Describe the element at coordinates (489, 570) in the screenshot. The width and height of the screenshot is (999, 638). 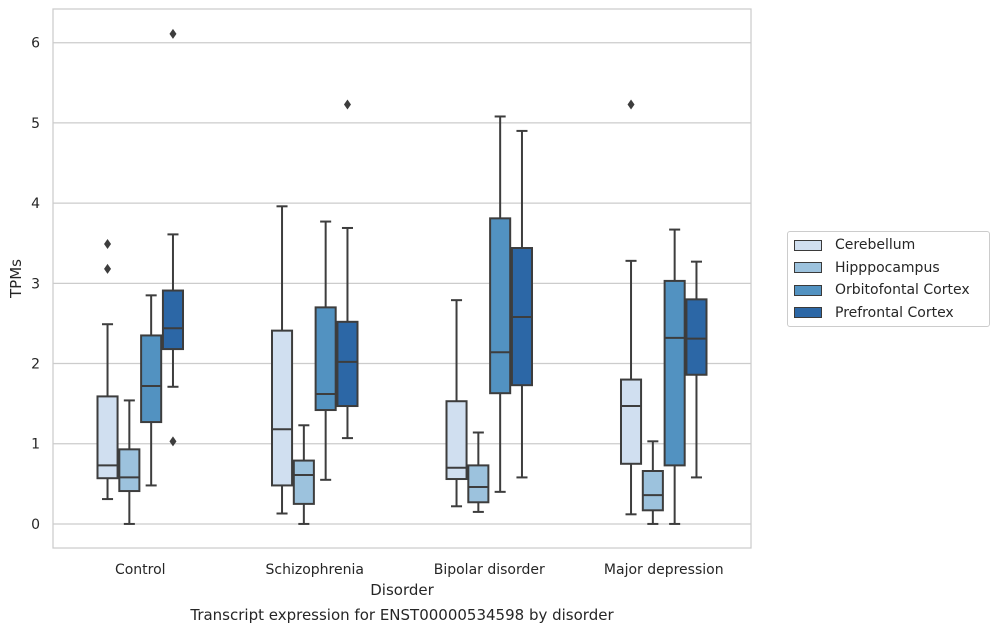
I see `x-tick-label-2: Bipolar disorder` at that location.